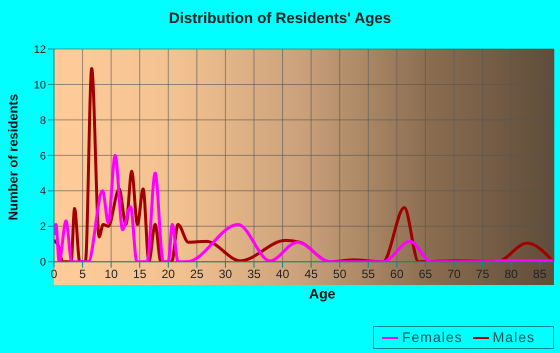 The image size is (560, 353). Describe the element at coordinates (540, 274) in the screenshot. I see `x-tick-label: 85` at that location.